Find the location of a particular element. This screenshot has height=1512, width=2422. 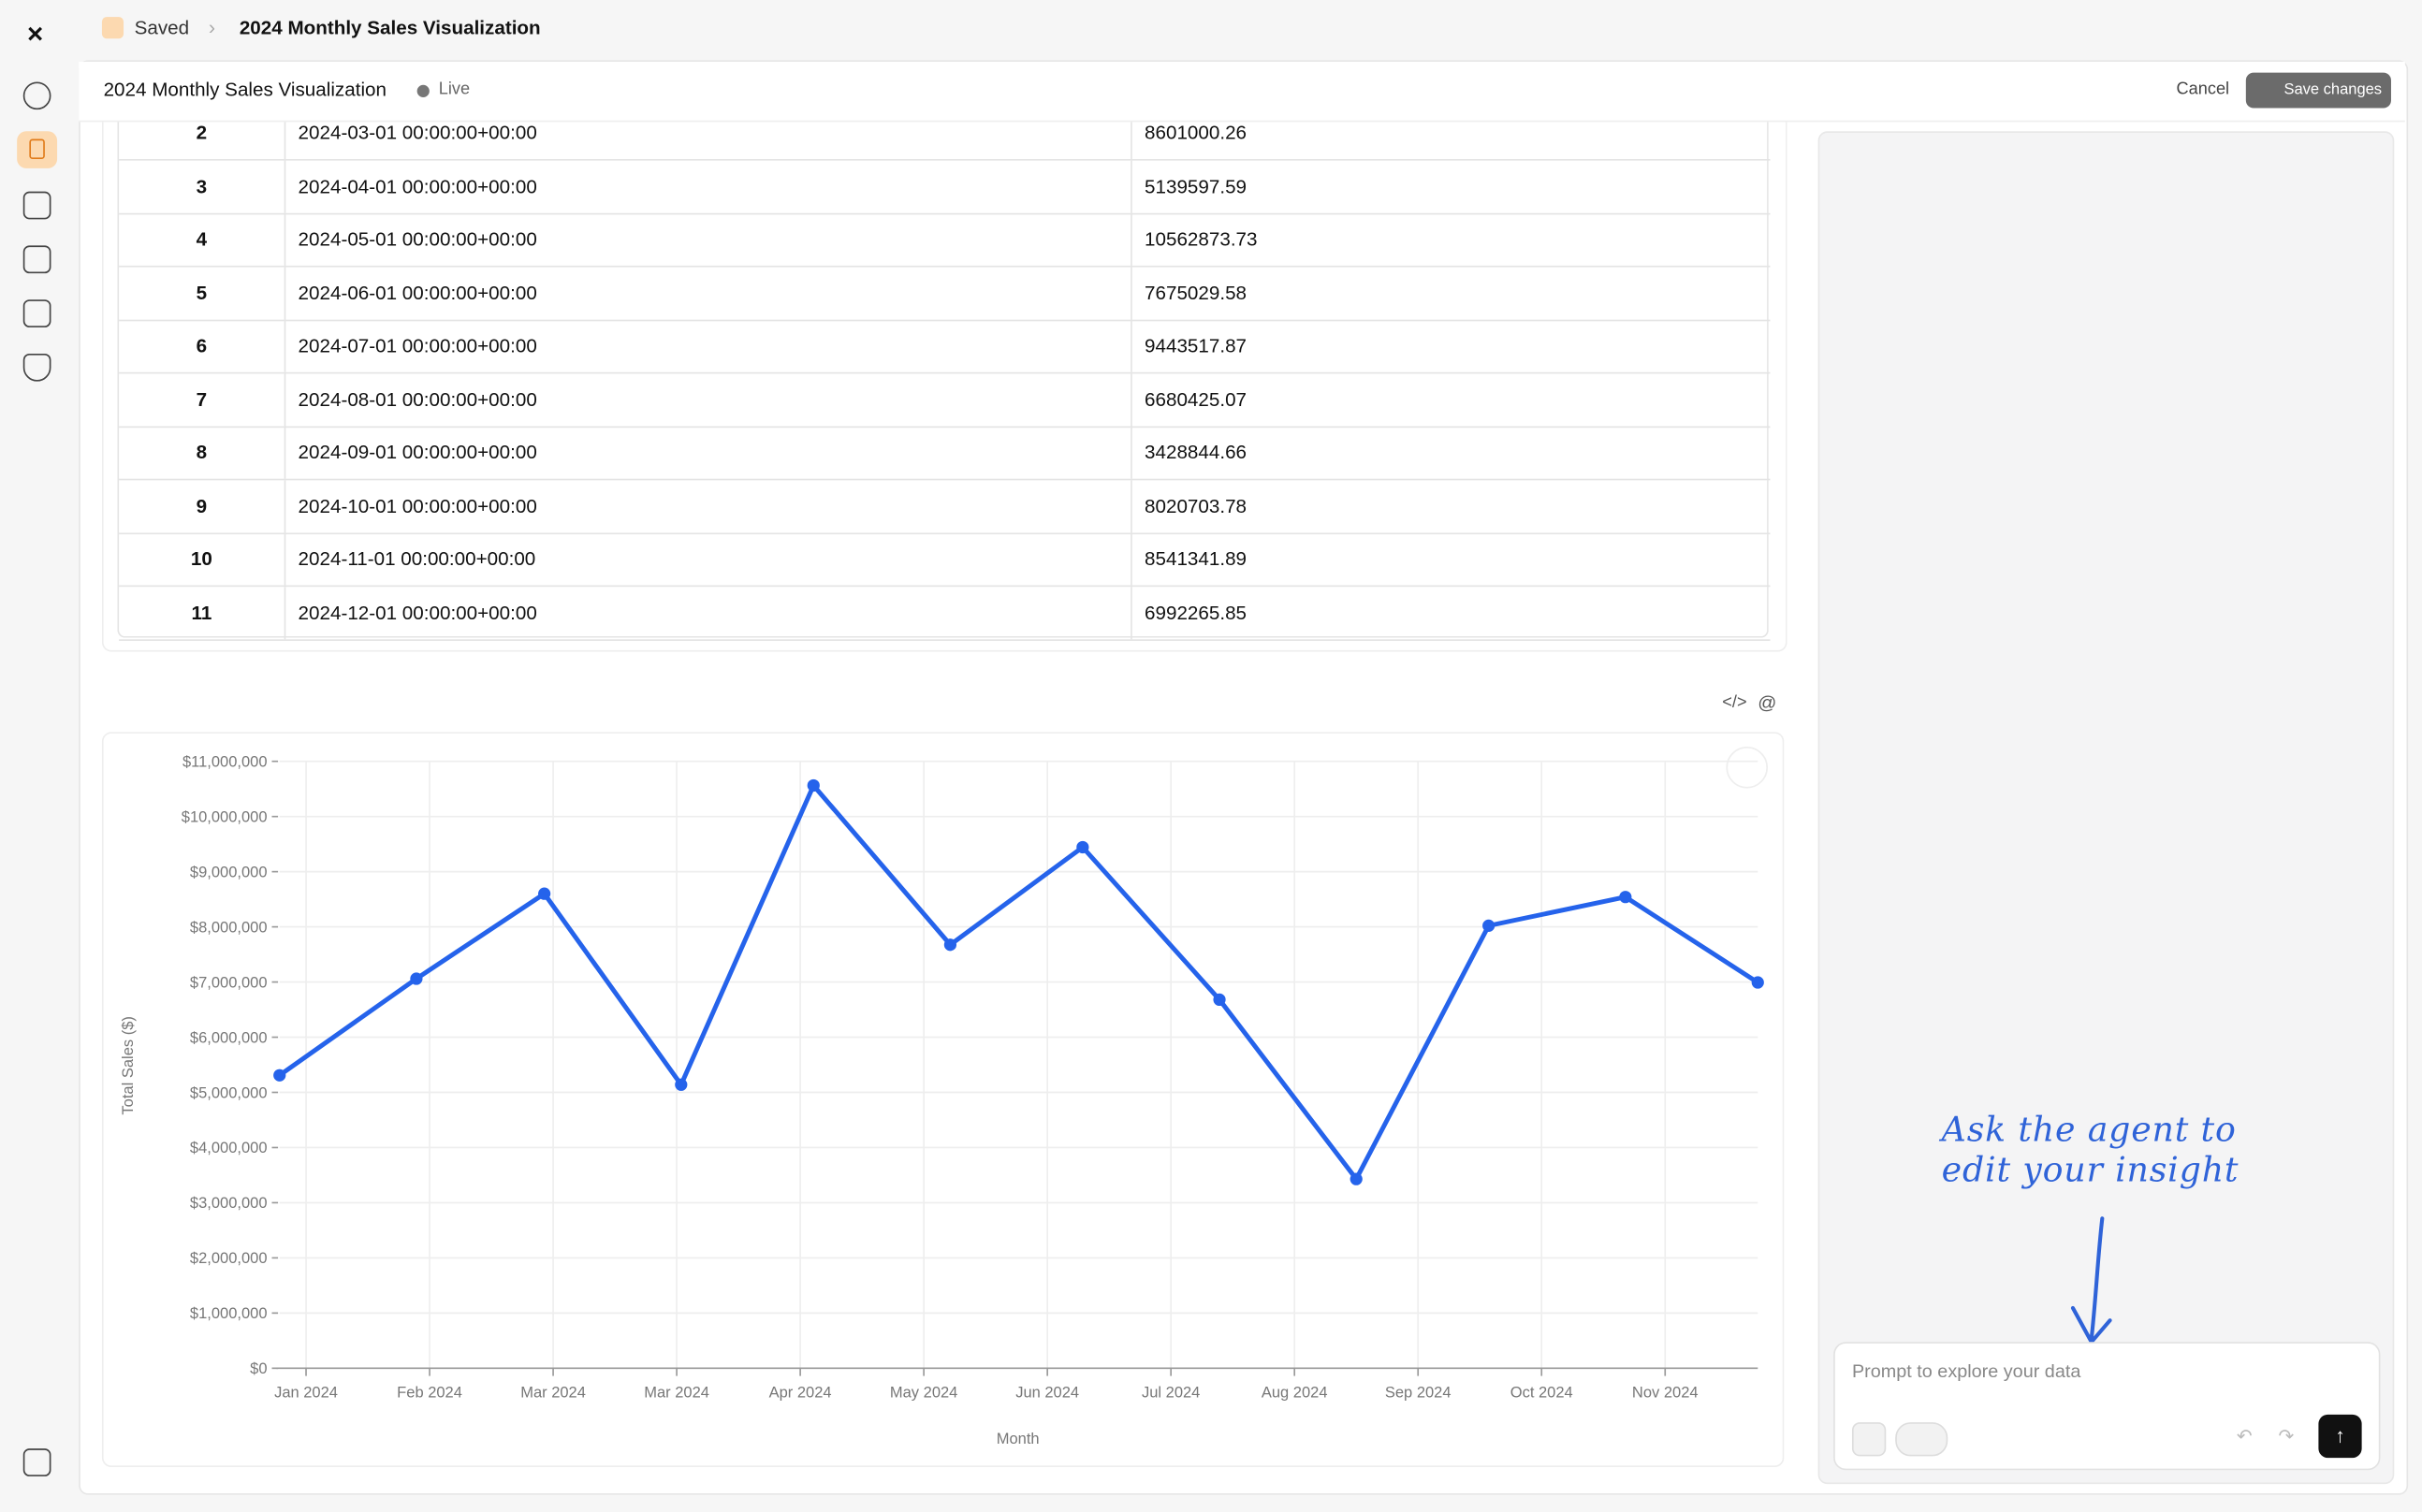

table-cell: 9443517.87 is located at coordinates (1373, 346).